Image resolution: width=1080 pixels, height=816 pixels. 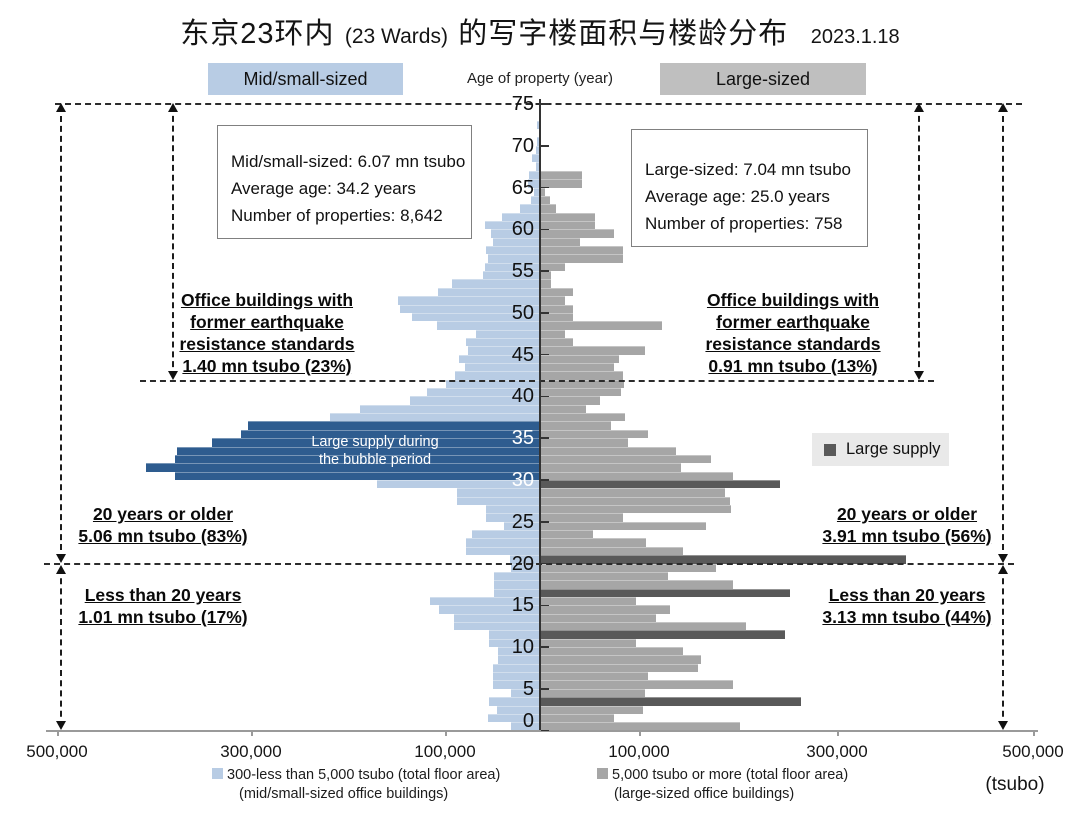 I want to click on left-bar-age-30-highlight, so click(x=357, y=475).